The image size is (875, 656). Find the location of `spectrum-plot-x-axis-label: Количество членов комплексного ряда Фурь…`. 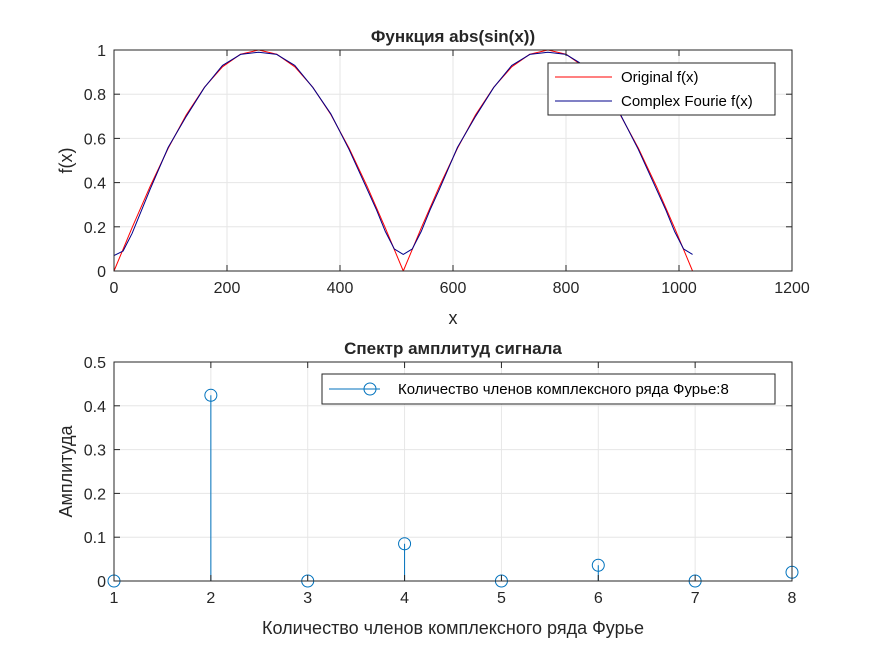

spectrum-plot-x-axis-label: Количество членов комплексного ряда Фурь… is located at coordinates (453, 628).